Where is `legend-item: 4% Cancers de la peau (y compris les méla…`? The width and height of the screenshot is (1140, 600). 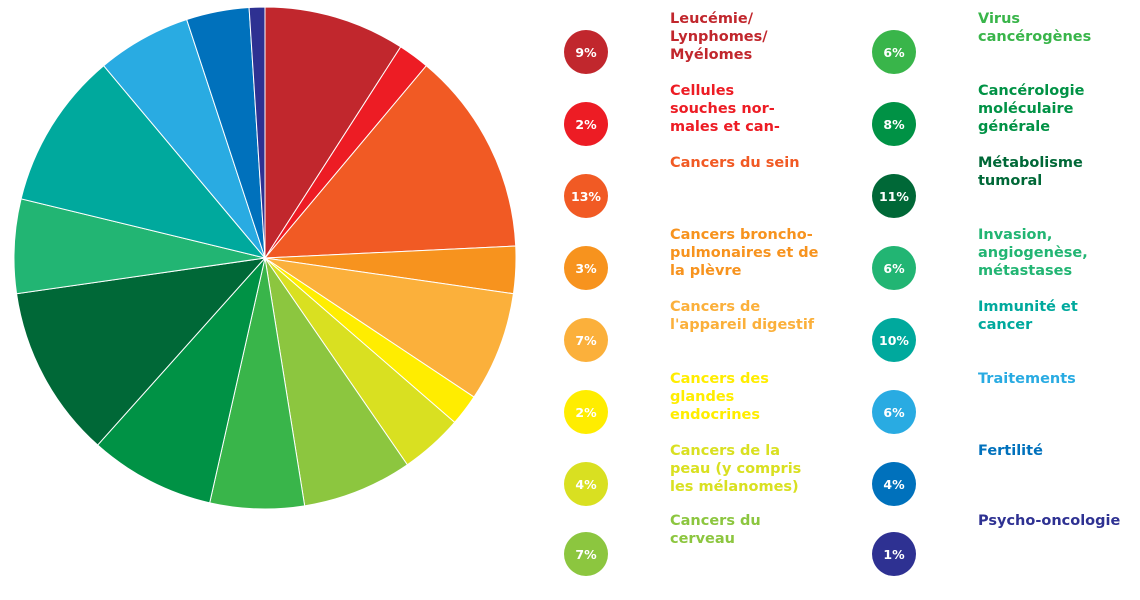
legend-item: 4% Cancers de la peau (y compris les méla… is located at coordinates (709, 482).